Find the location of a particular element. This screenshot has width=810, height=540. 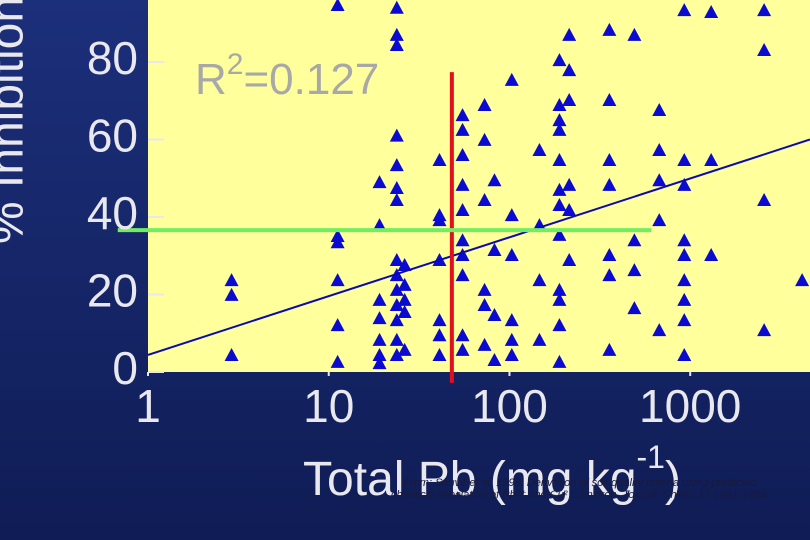

y-tick-label: 20 is located at coordinates (112, 291).